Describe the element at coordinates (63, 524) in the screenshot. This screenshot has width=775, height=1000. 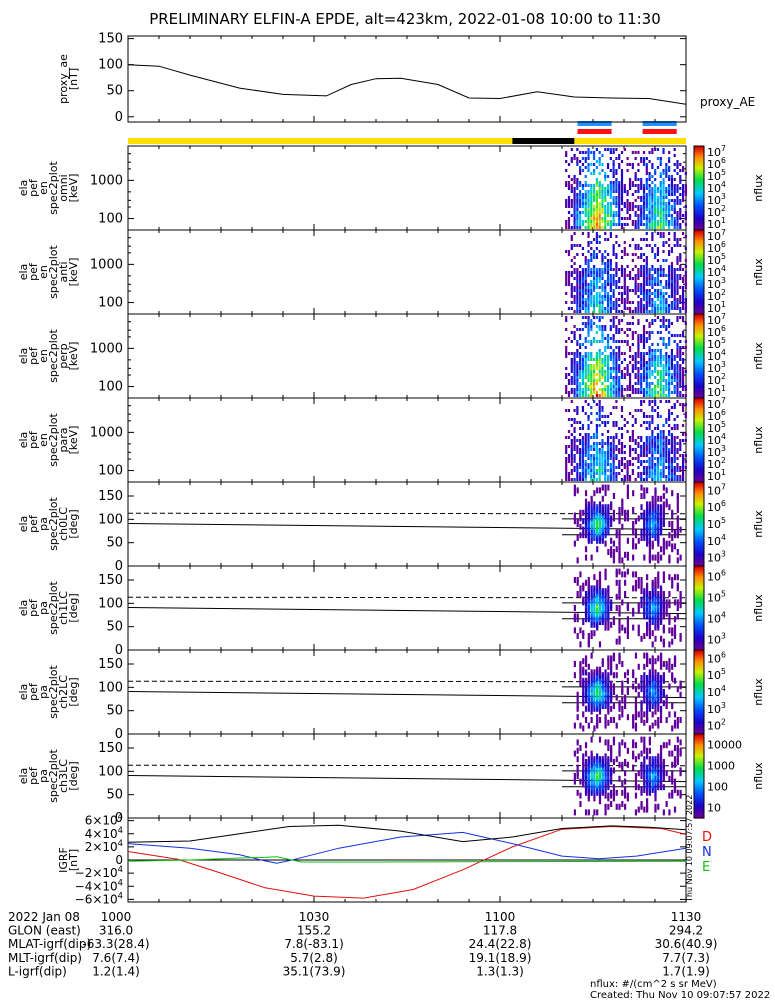
I see `y-axis-label: ch0LC` at that location.